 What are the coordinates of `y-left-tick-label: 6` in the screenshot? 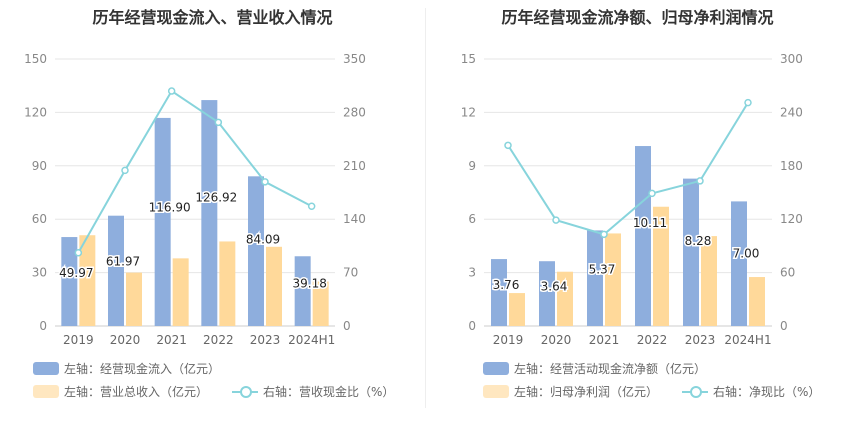 It's located at (472, 219).